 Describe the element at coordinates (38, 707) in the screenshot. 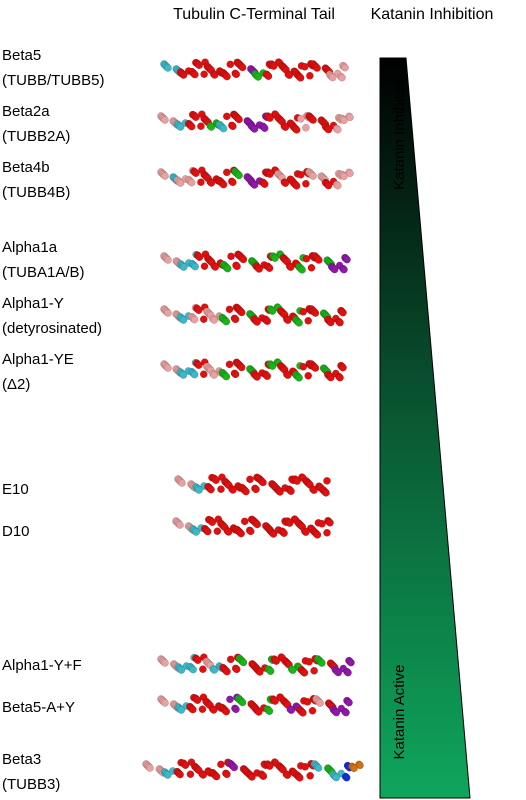

I see `row-label: Beta5-A+Y` at that location.